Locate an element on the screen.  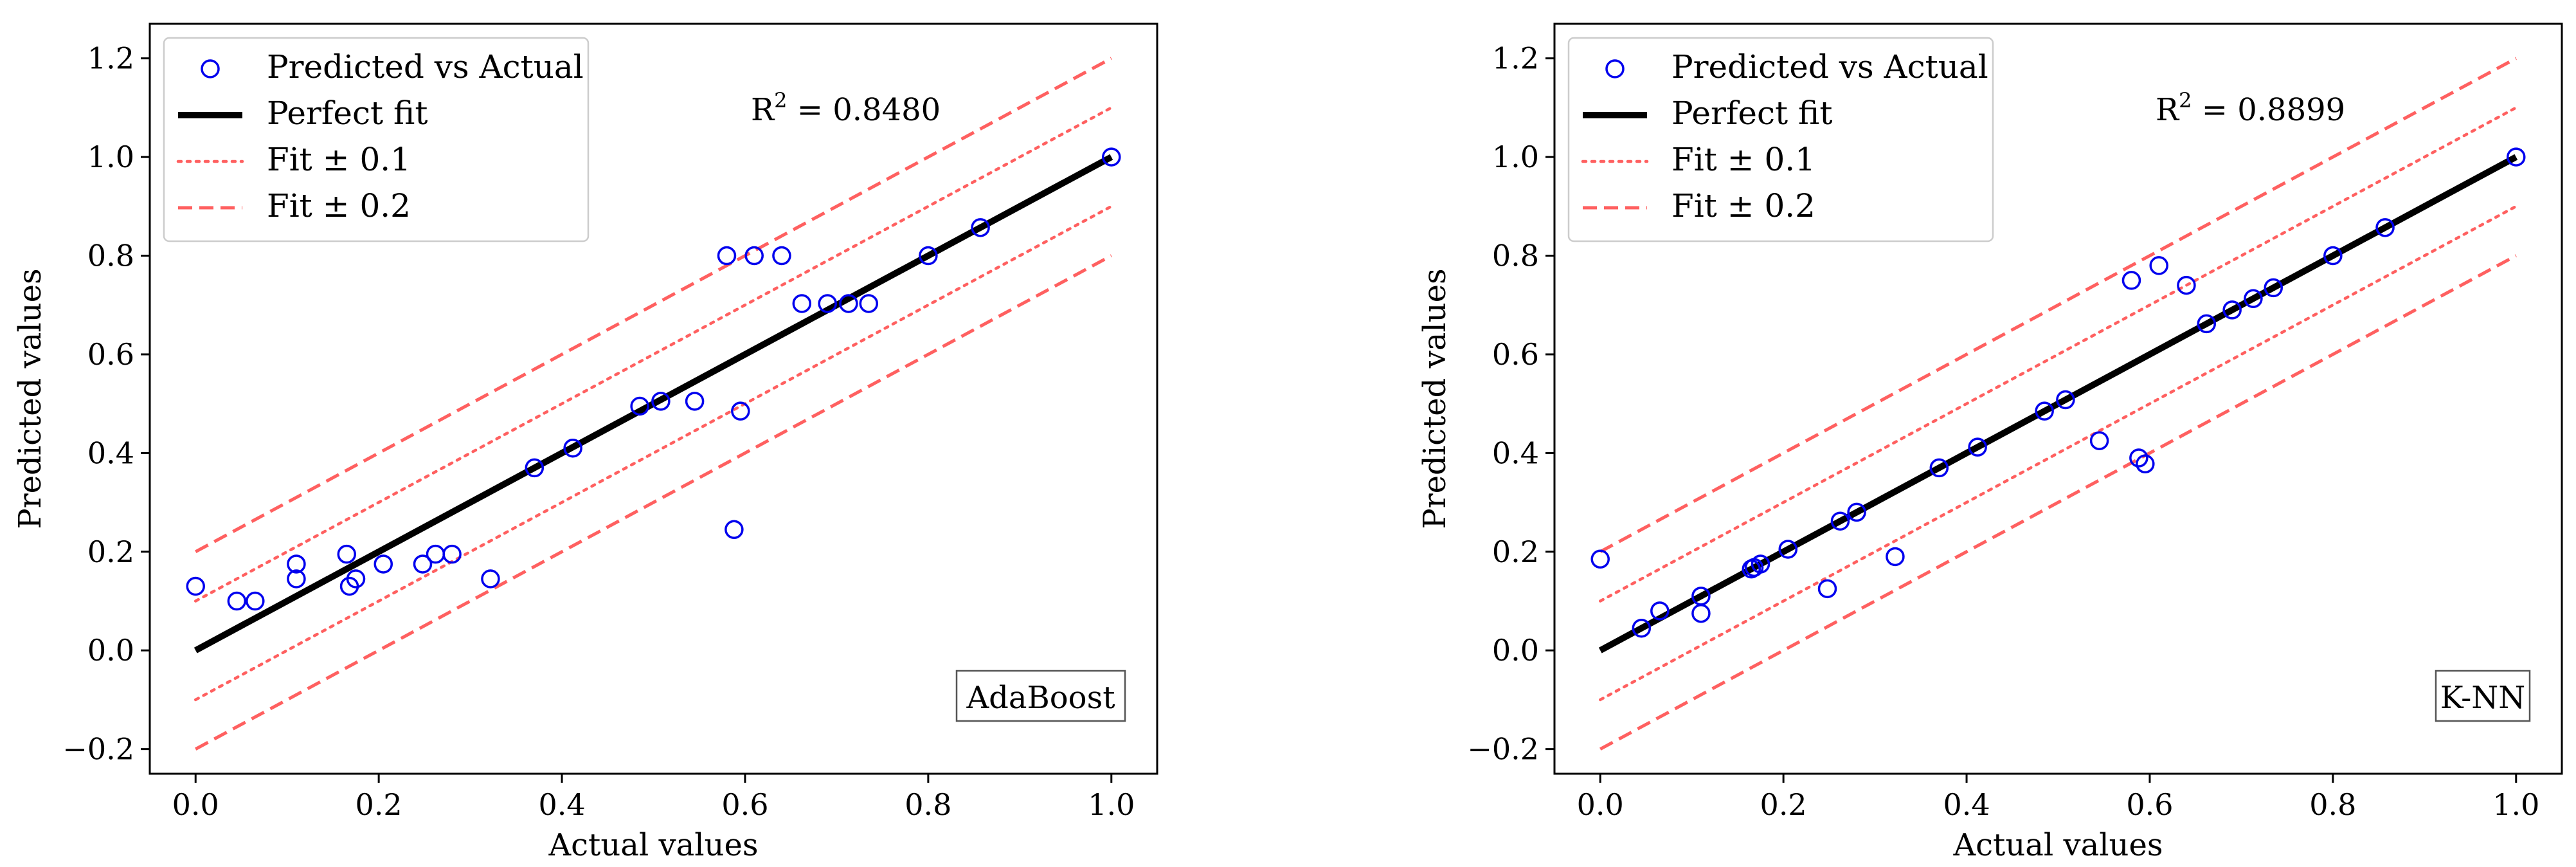
y-tick-label: 0.0 is located at coordinates (1515, 650).